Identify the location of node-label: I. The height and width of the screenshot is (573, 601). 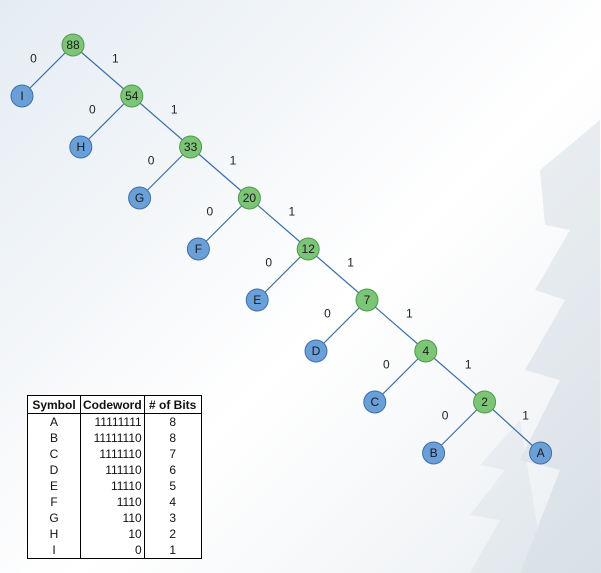
(21, 96).